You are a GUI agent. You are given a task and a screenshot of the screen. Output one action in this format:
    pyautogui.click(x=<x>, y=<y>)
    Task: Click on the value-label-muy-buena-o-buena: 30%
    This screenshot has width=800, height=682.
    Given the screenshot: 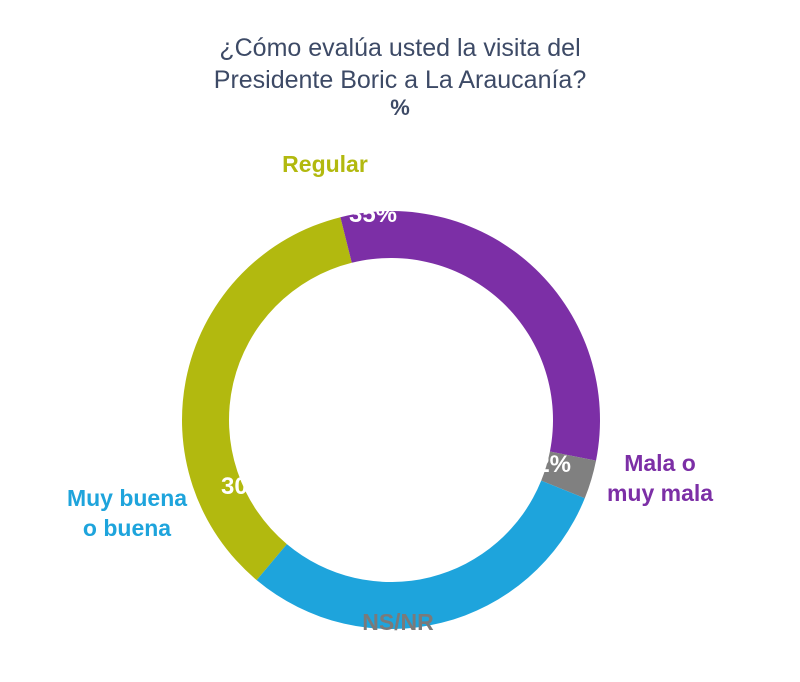 What is the action you would take?
    pyautogui.click(x=245, y=486)
    